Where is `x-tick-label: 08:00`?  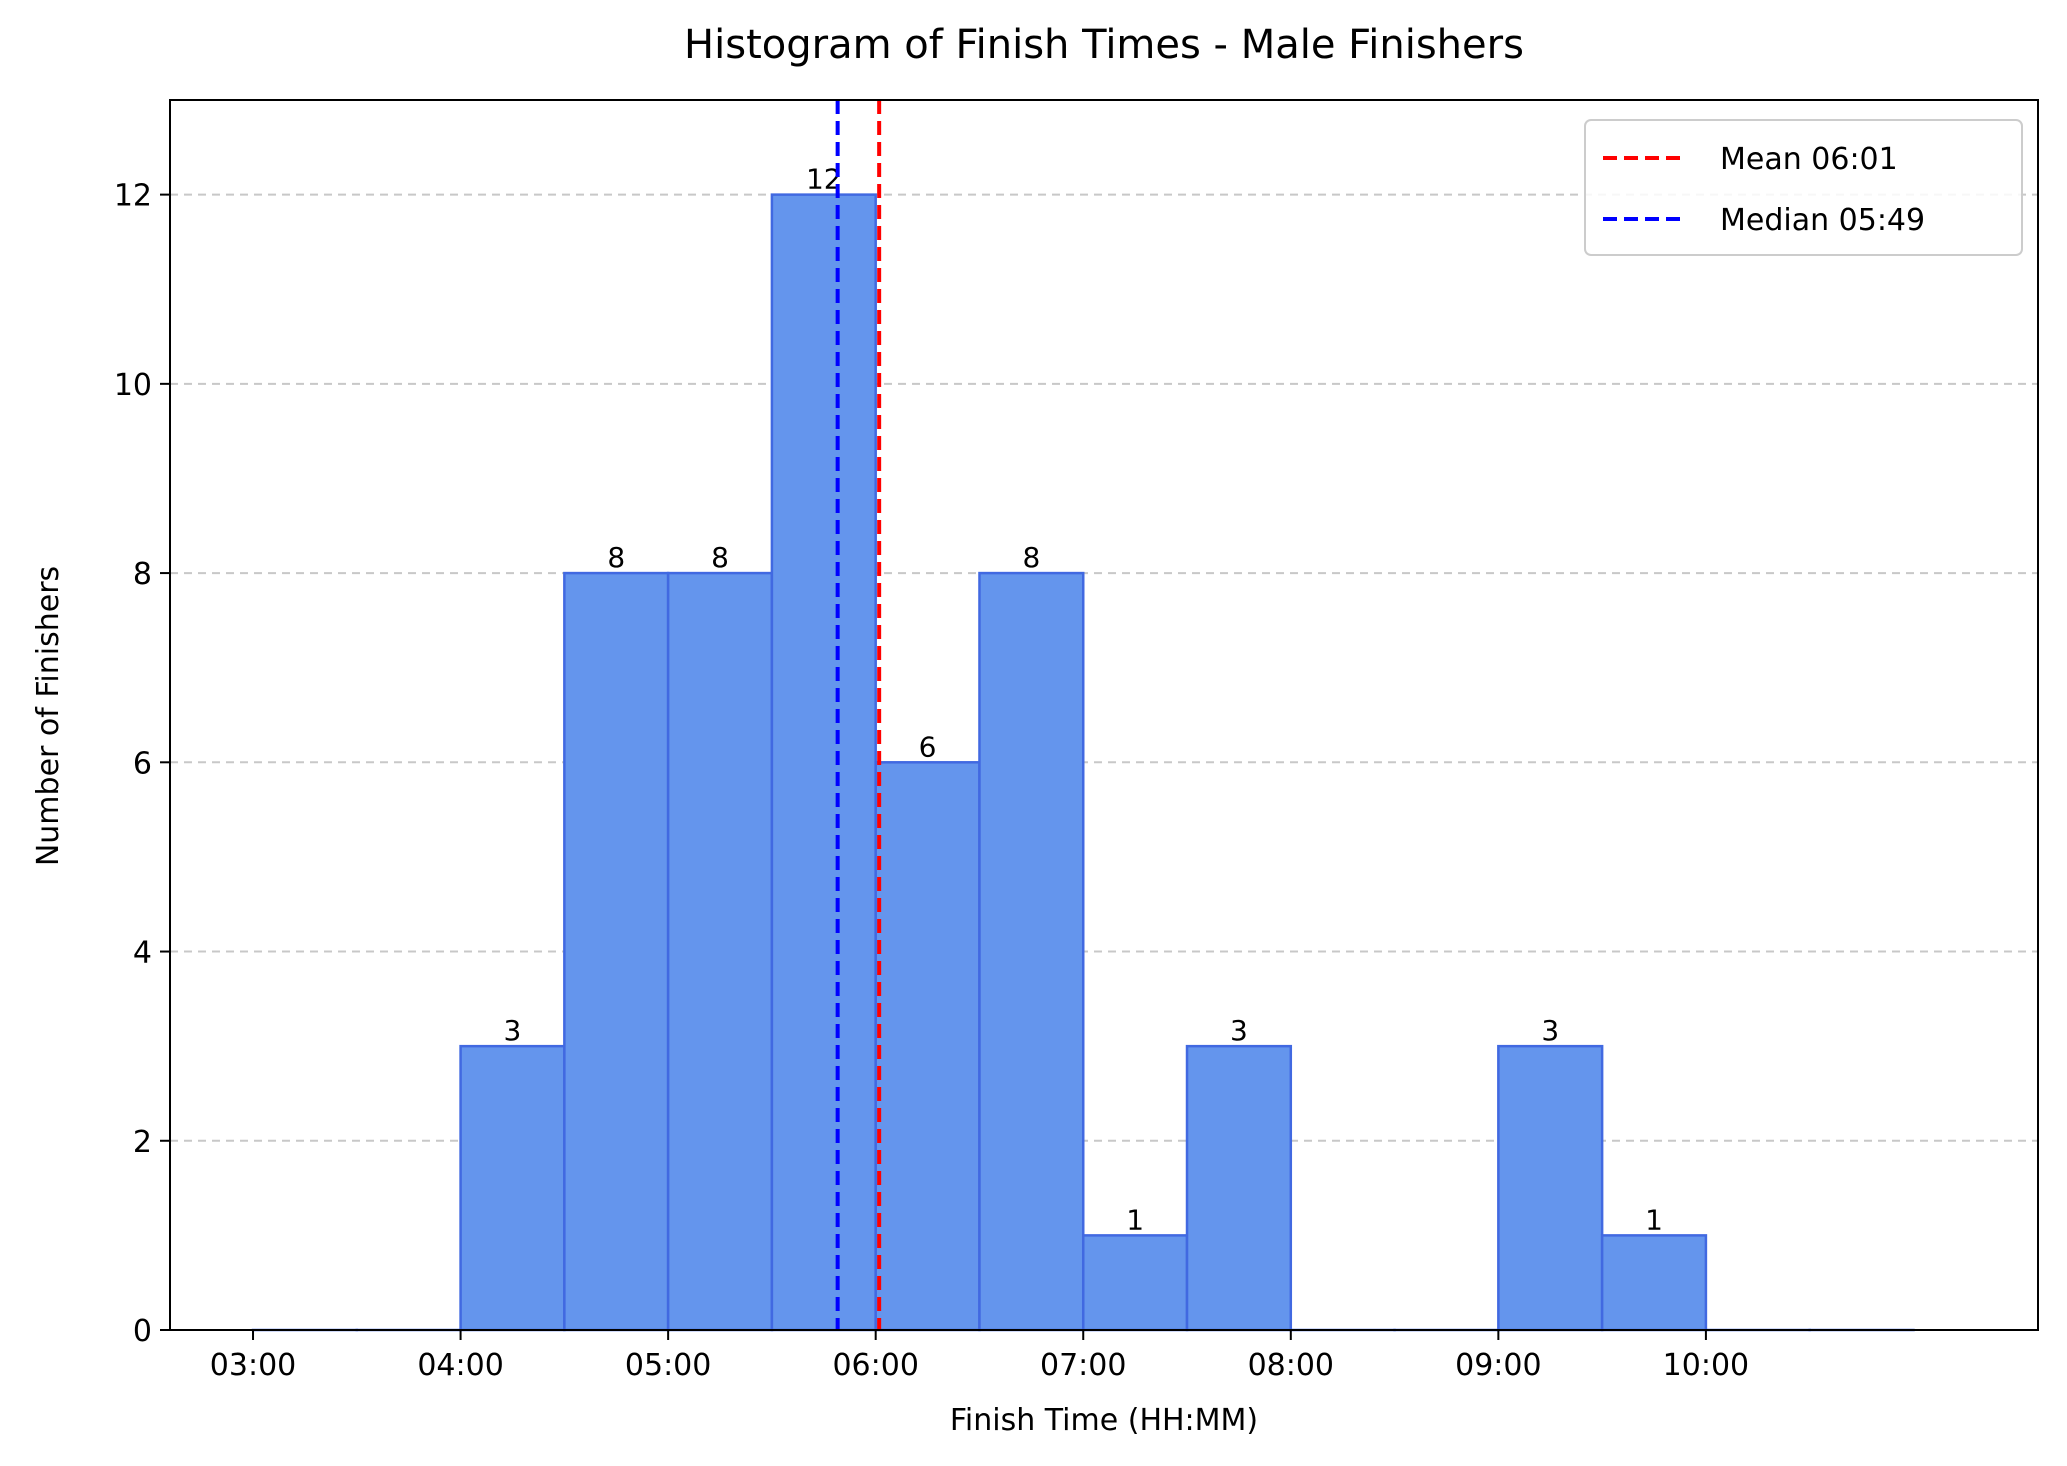
x-tick-label: 08:00 is located at coordinates (1291, 1365).